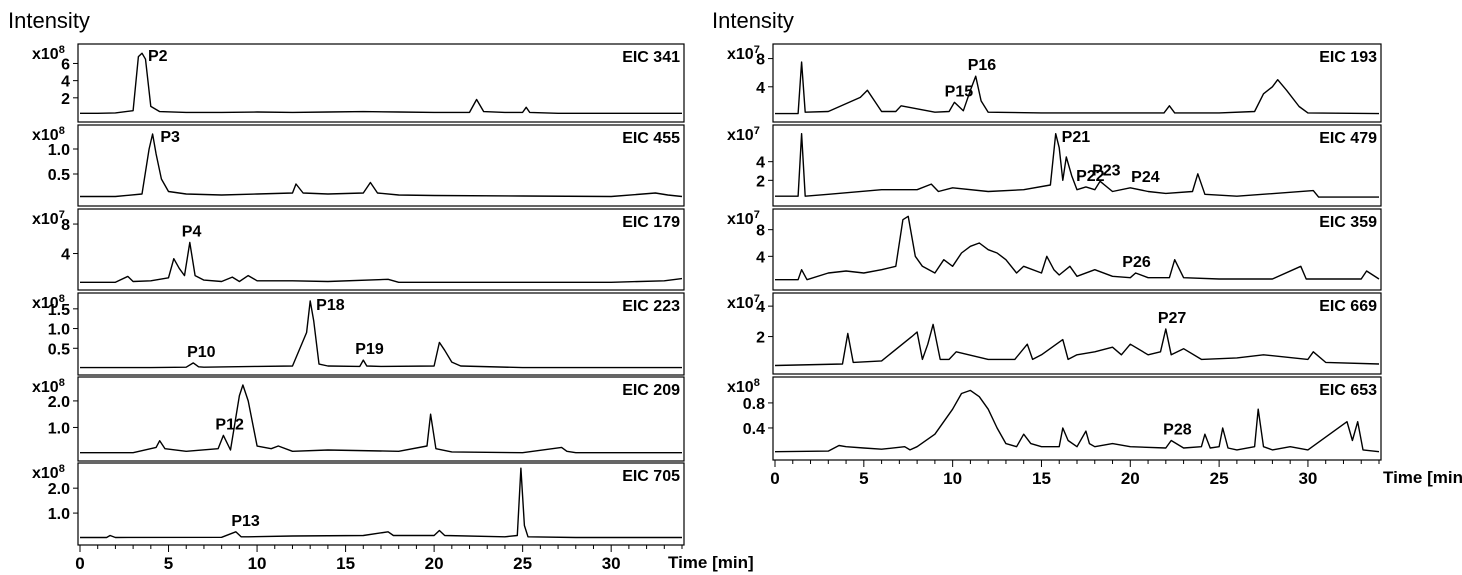 The image size is (1462, 575). Describe the element at coordinates (1136, 262) in the screenshot. I see `peak-label-p26: P26` at that location.